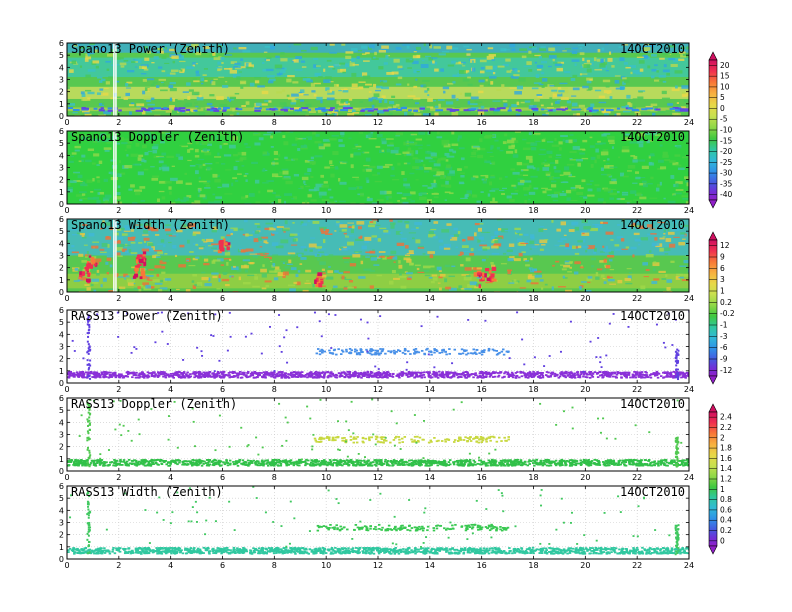 The image size is (792, 612). Describe the element at coordinates (722, 97) in the screenshot. I see `colorbar-label: 5` at that location.